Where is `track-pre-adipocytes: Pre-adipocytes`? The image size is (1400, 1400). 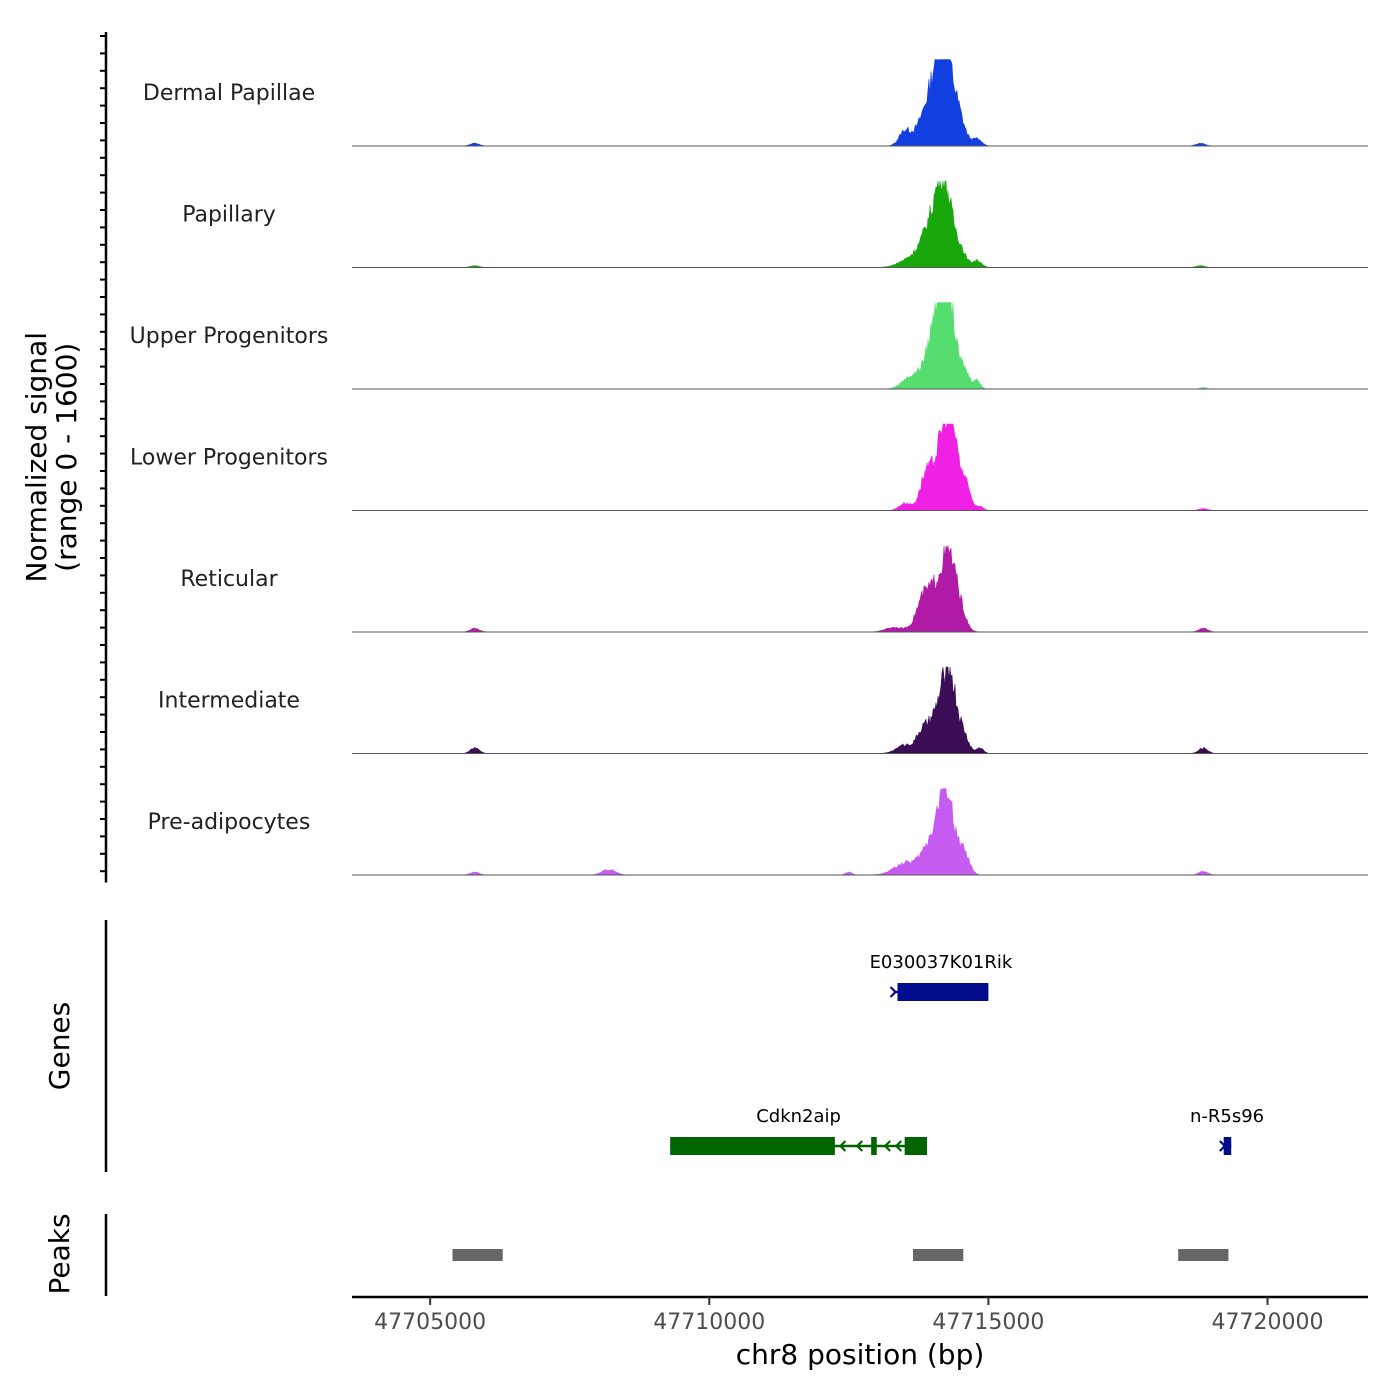
track-pre-adipocytes: Pre-adipocytes is located at coordinates (758, 831).